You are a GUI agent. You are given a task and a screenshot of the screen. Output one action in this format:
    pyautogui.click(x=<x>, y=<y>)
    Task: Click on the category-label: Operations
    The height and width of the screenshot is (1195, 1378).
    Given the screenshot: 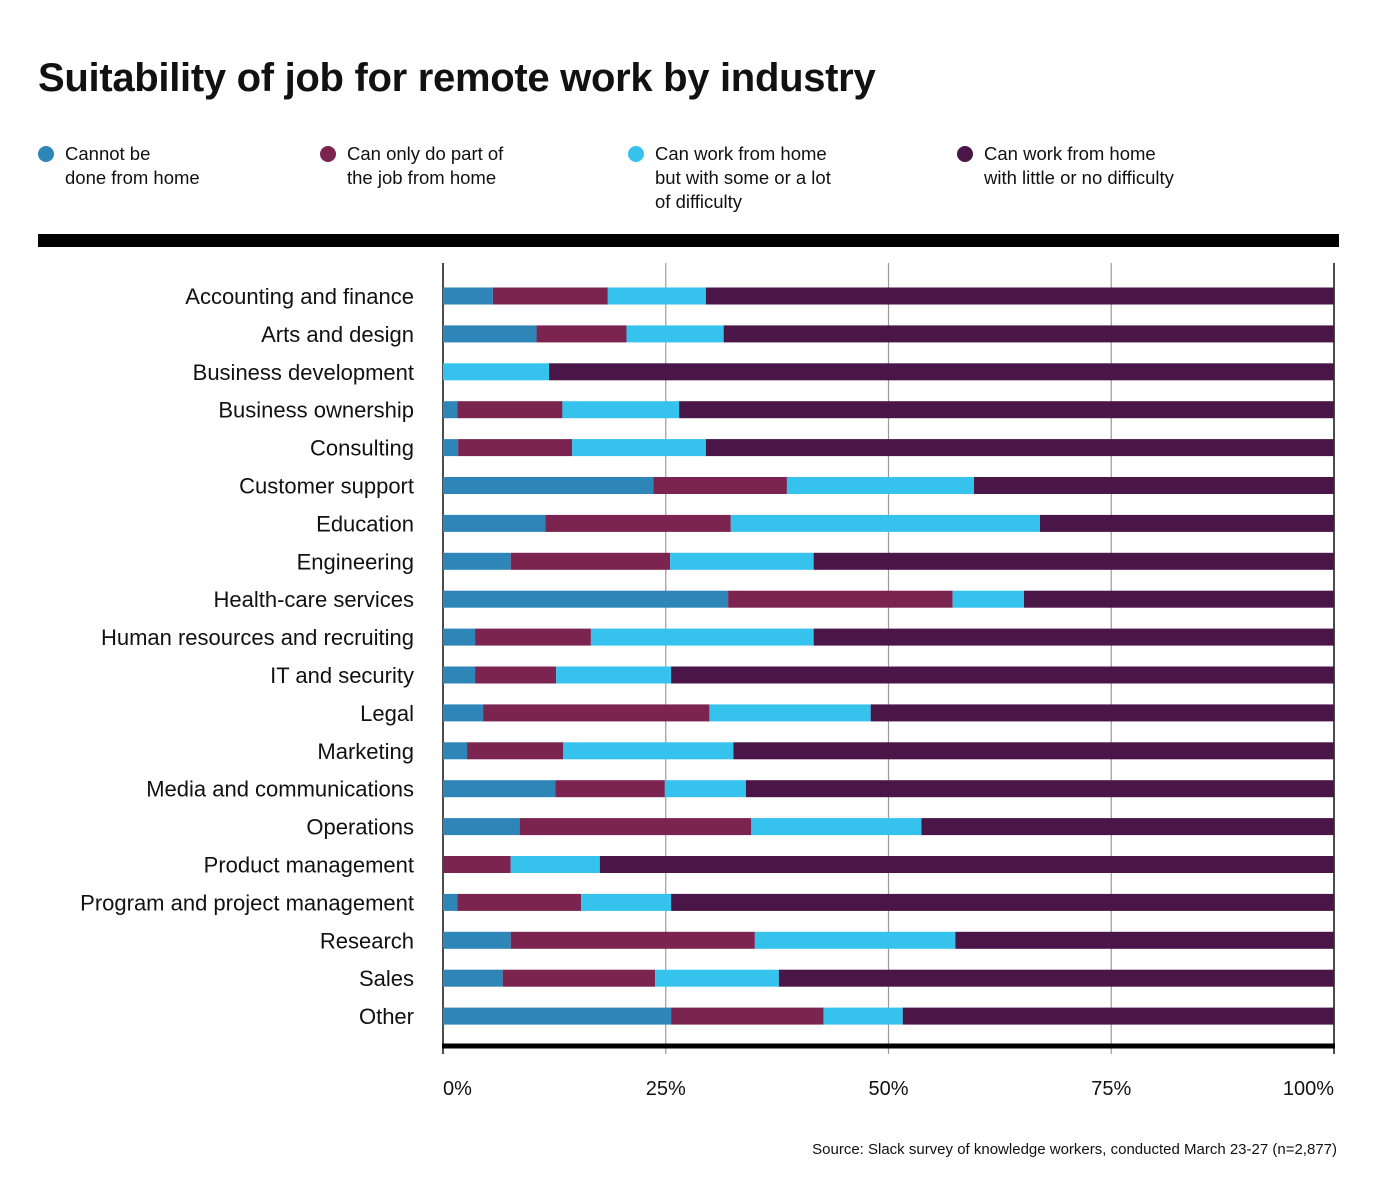 What is the action you would take?
    pyautogui.click(x=360, y=827)
    